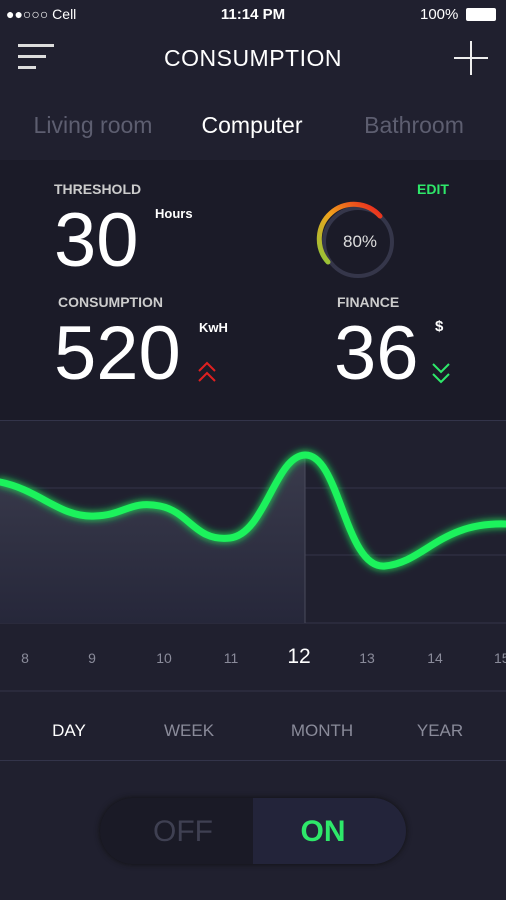 The height and width of the screenshot is (900, 506). Describe the element at coordinates (183, 831) in the screenshot. I see `toggle-off: OFF` at that location.